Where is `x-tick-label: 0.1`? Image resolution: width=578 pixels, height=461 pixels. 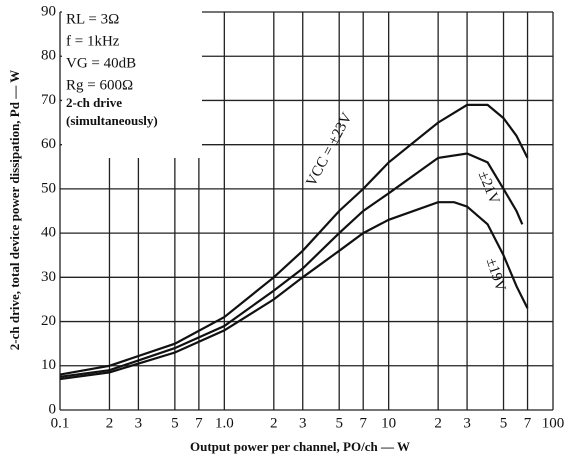
x-tick-label: 0.1 is located at coordinates (60, 423).